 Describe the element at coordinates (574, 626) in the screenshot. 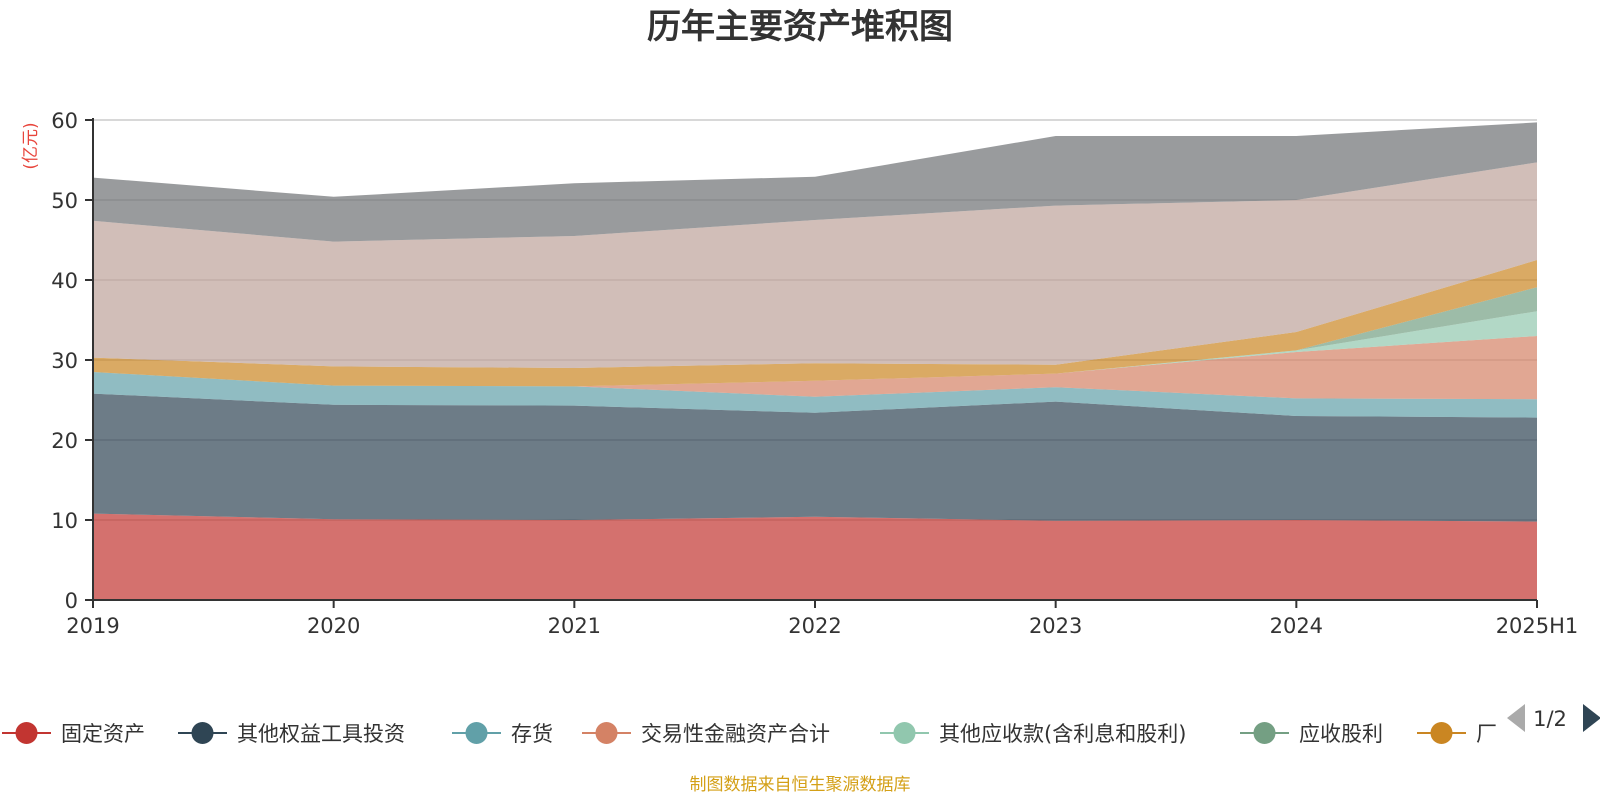

I see `x-tick-label: 2021` at that location.